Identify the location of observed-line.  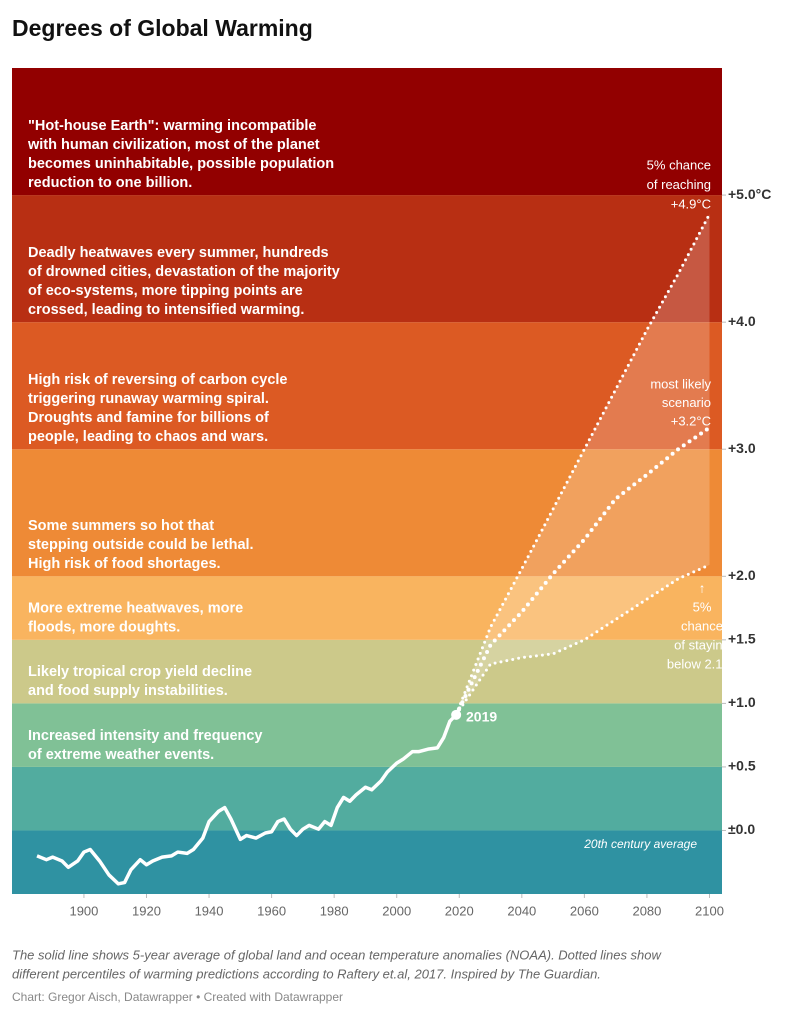
(247, 799).